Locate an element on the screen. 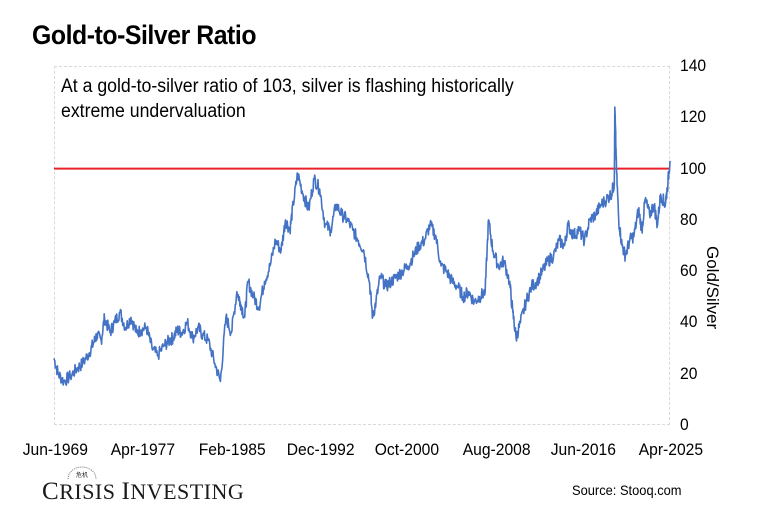 This screenshot has width=776, height=531. chart-title: Gold-to-Silver Ratio is located at coordinates (144, 35).